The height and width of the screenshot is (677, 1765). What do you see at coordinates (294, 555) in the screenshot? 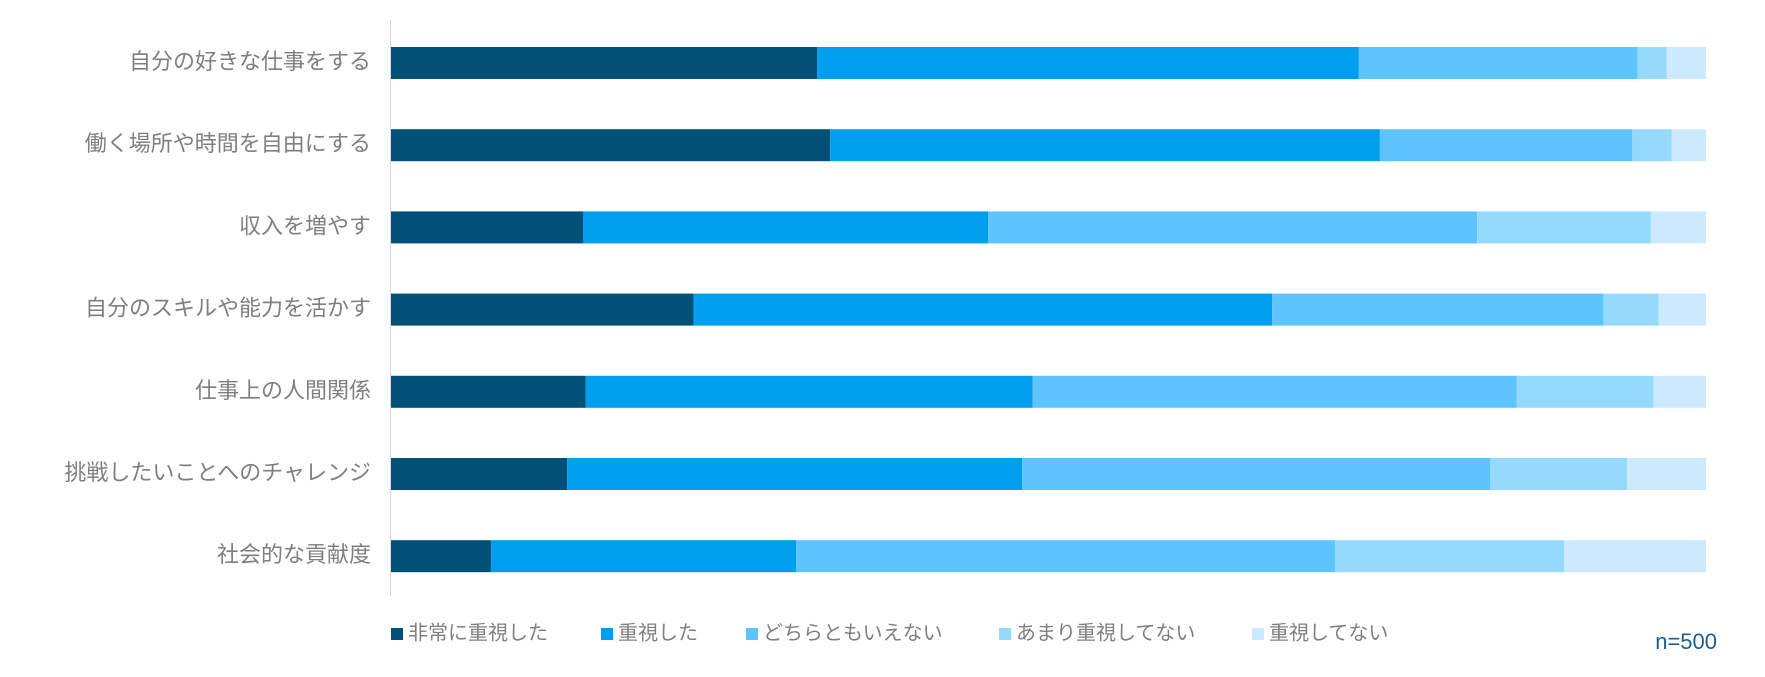
I see `category-label: 社会的な貢献度` at bounding box center [294, 555].